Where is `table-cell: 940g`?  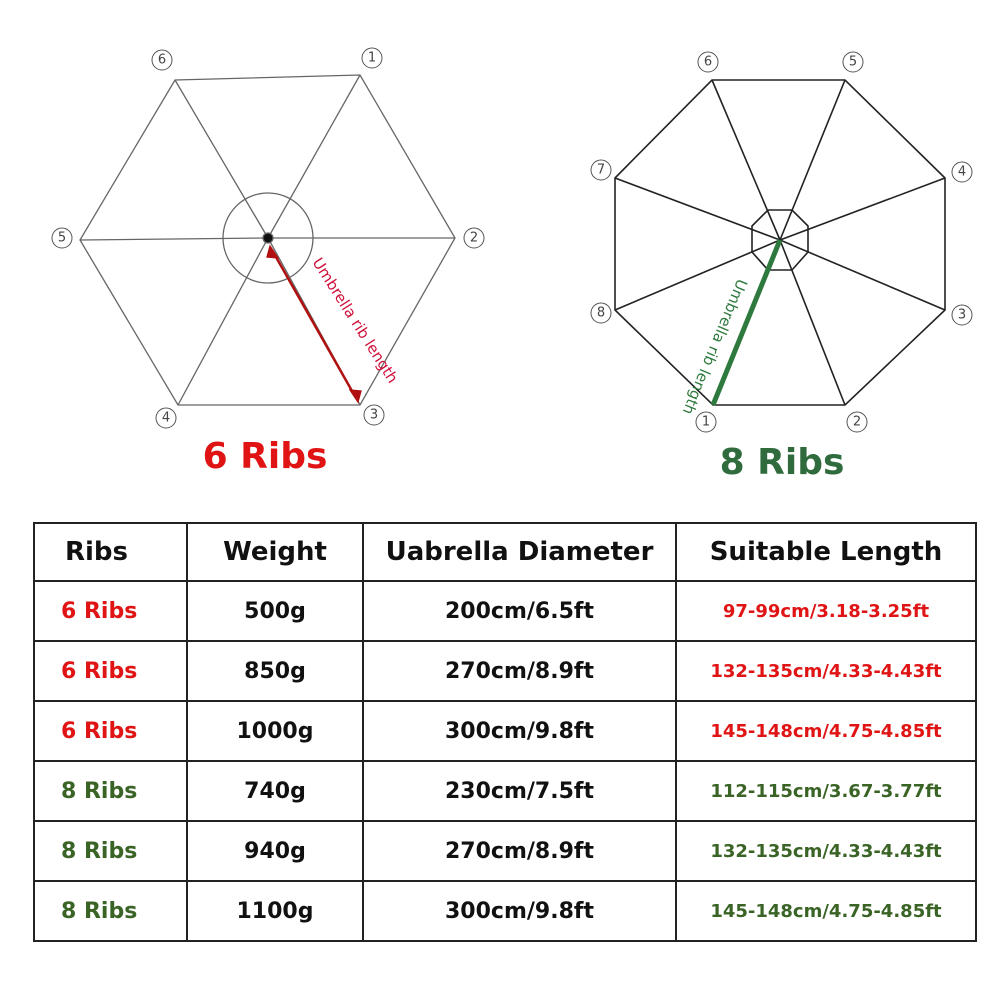
table-cell: 940g is located at coordinates (275, 851).